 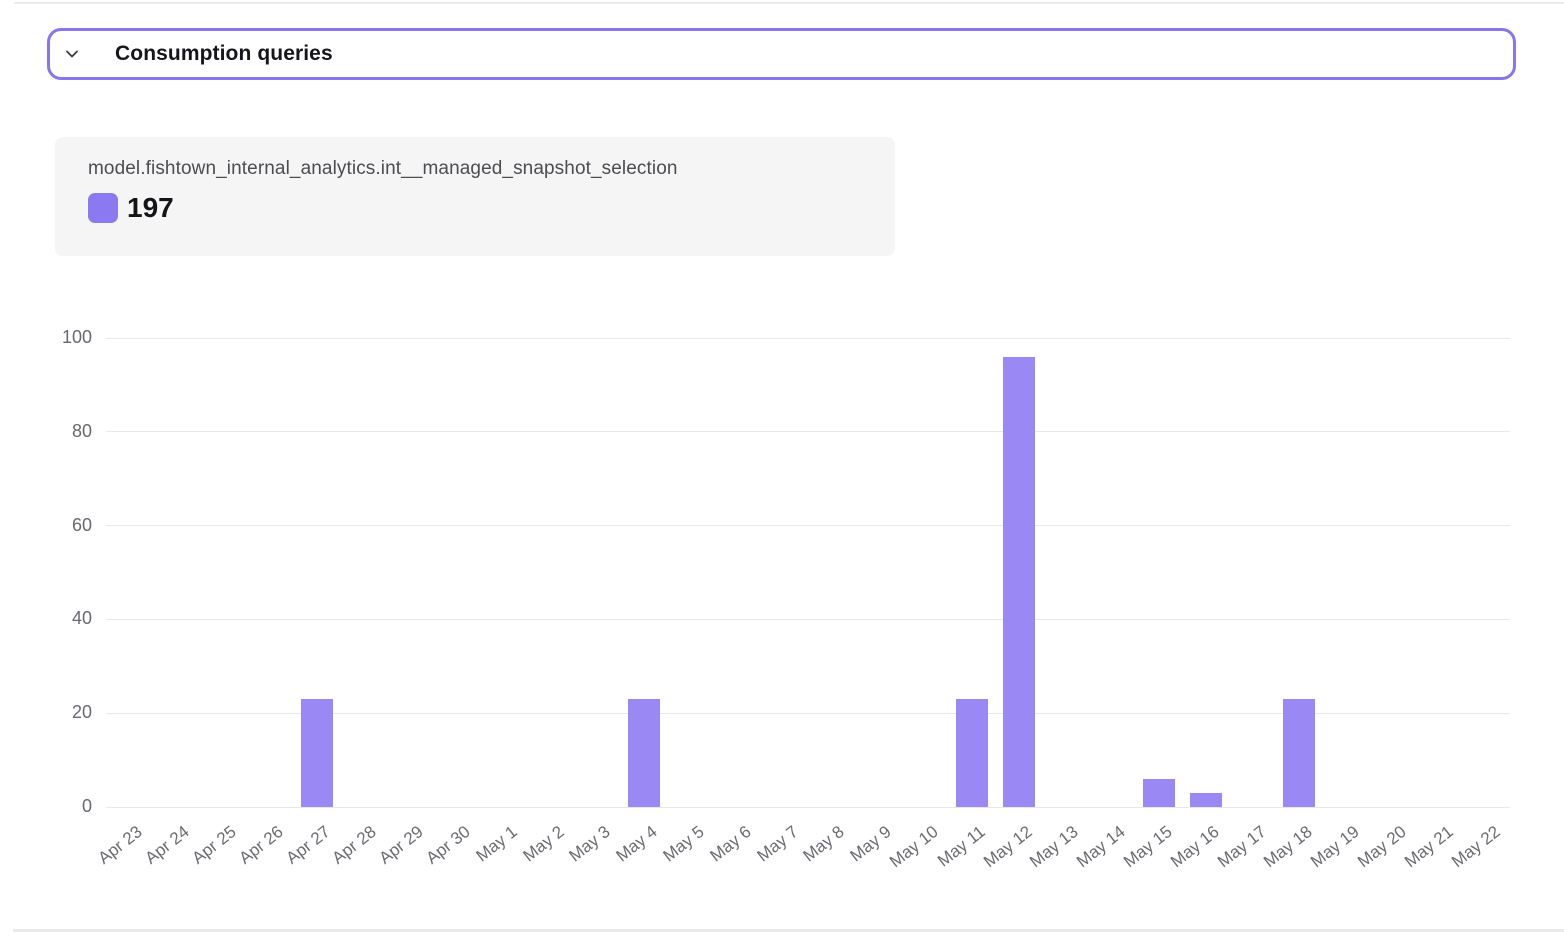 I want to click on x-axis-tick-label: May 7, so click(x=777, y=844).